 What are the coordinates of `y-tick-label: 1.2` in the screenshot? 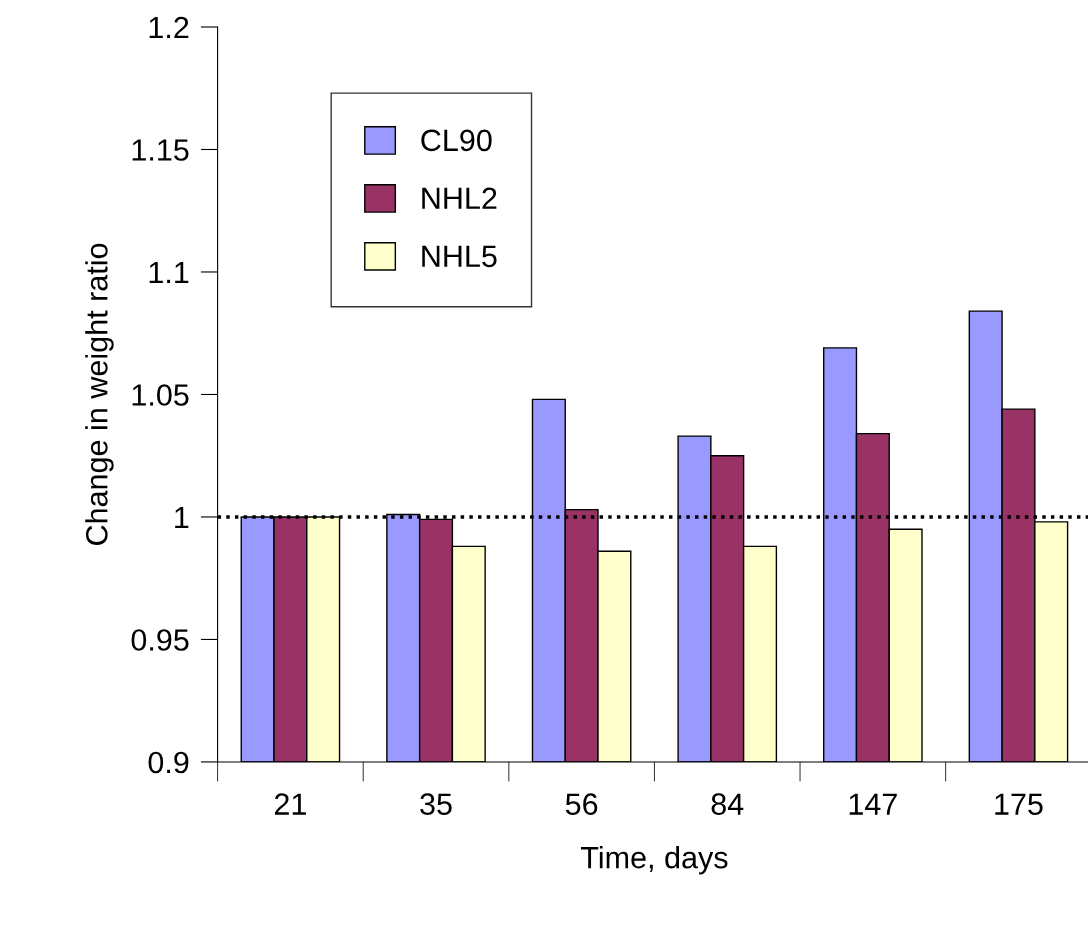 It's located at (169, 27).